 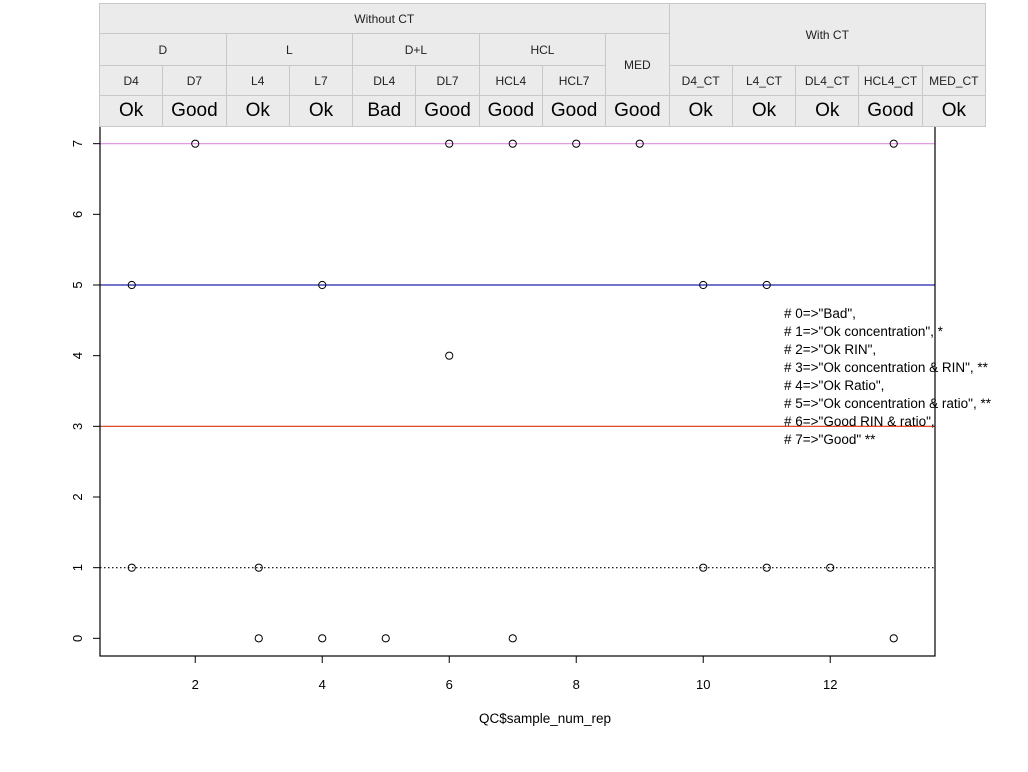 I want to click on y-tick-label: 7, so click(x=77, y=143).